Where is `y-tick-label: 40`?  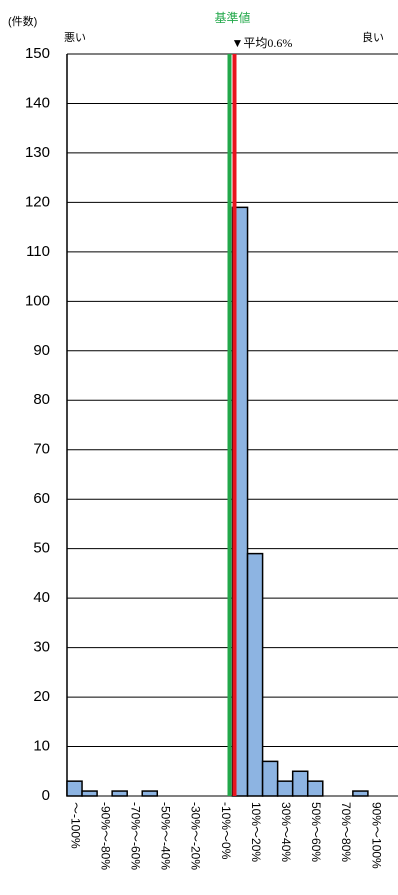 y-tick-label: 40 is located at coordinates (41, 597).